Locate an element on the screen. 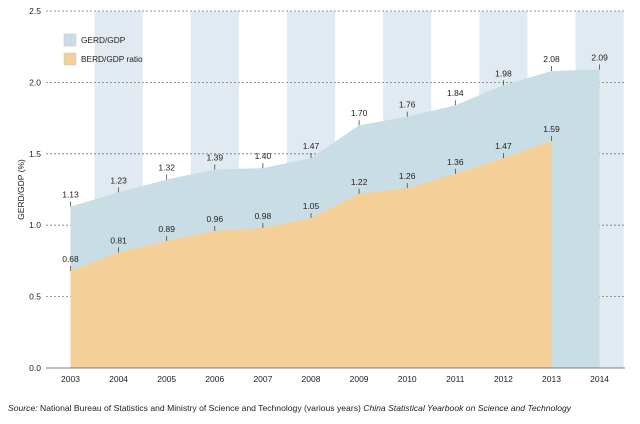 The image size is (640, 424). berd-data-label: 0.89 is located at coordinates (166, 229).